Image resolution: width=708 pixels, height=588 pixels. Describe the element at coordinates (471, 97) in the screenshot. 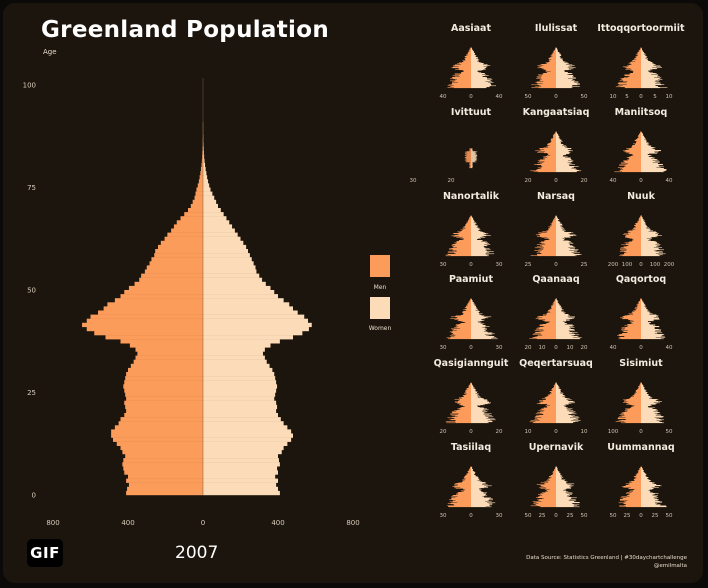

I see `small-multiple-tick: 0` at that location.